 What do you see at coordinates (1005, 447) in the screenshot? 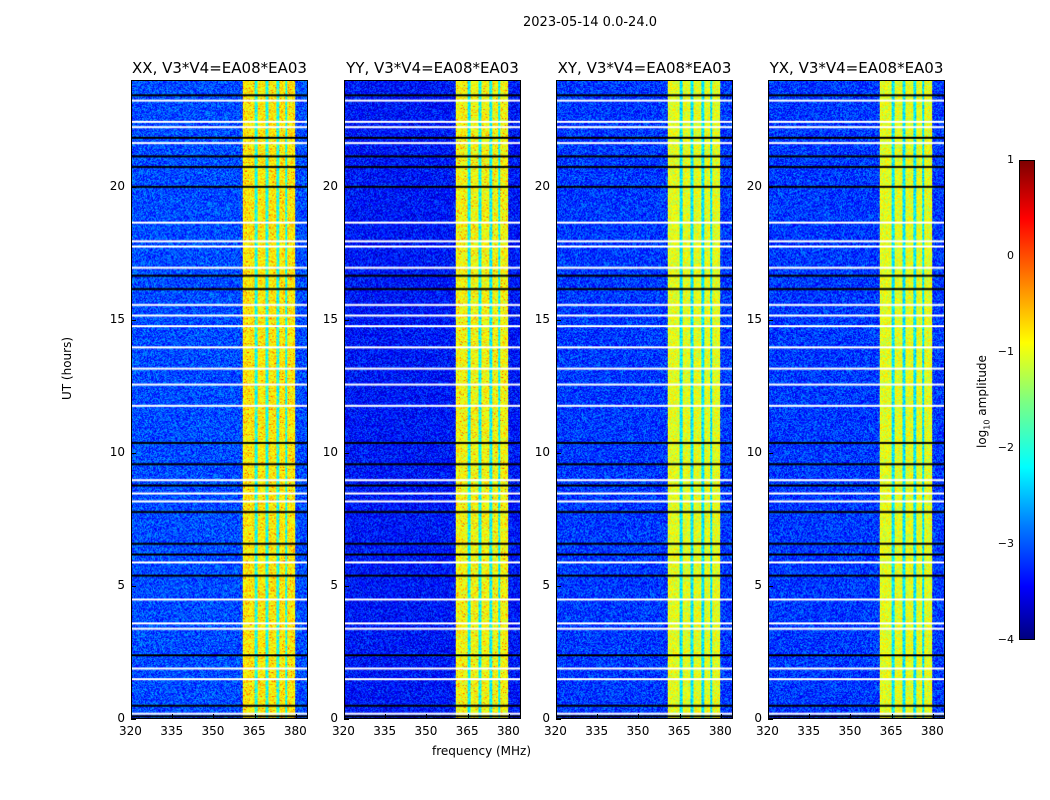
I see `colorbar-tick-label: −2` at bounding box center [1005, 447].